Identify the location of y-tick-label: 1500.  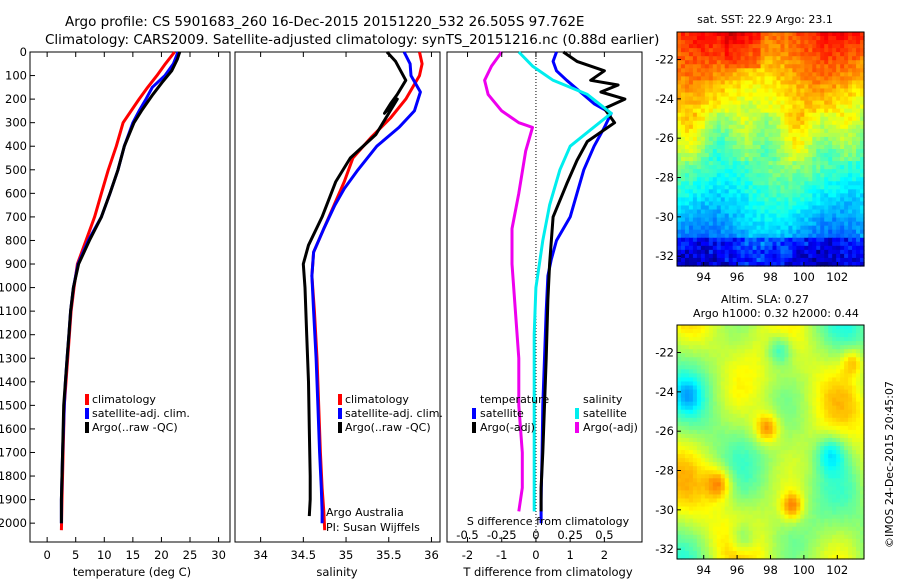
(13, 405).